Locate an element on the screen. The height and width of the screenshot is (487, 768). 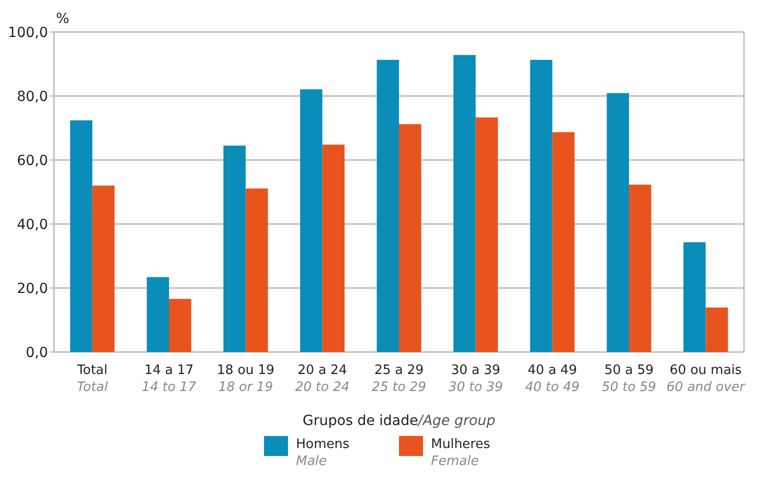
x-tick-label: Total Total is located at coordinates (92, 379).